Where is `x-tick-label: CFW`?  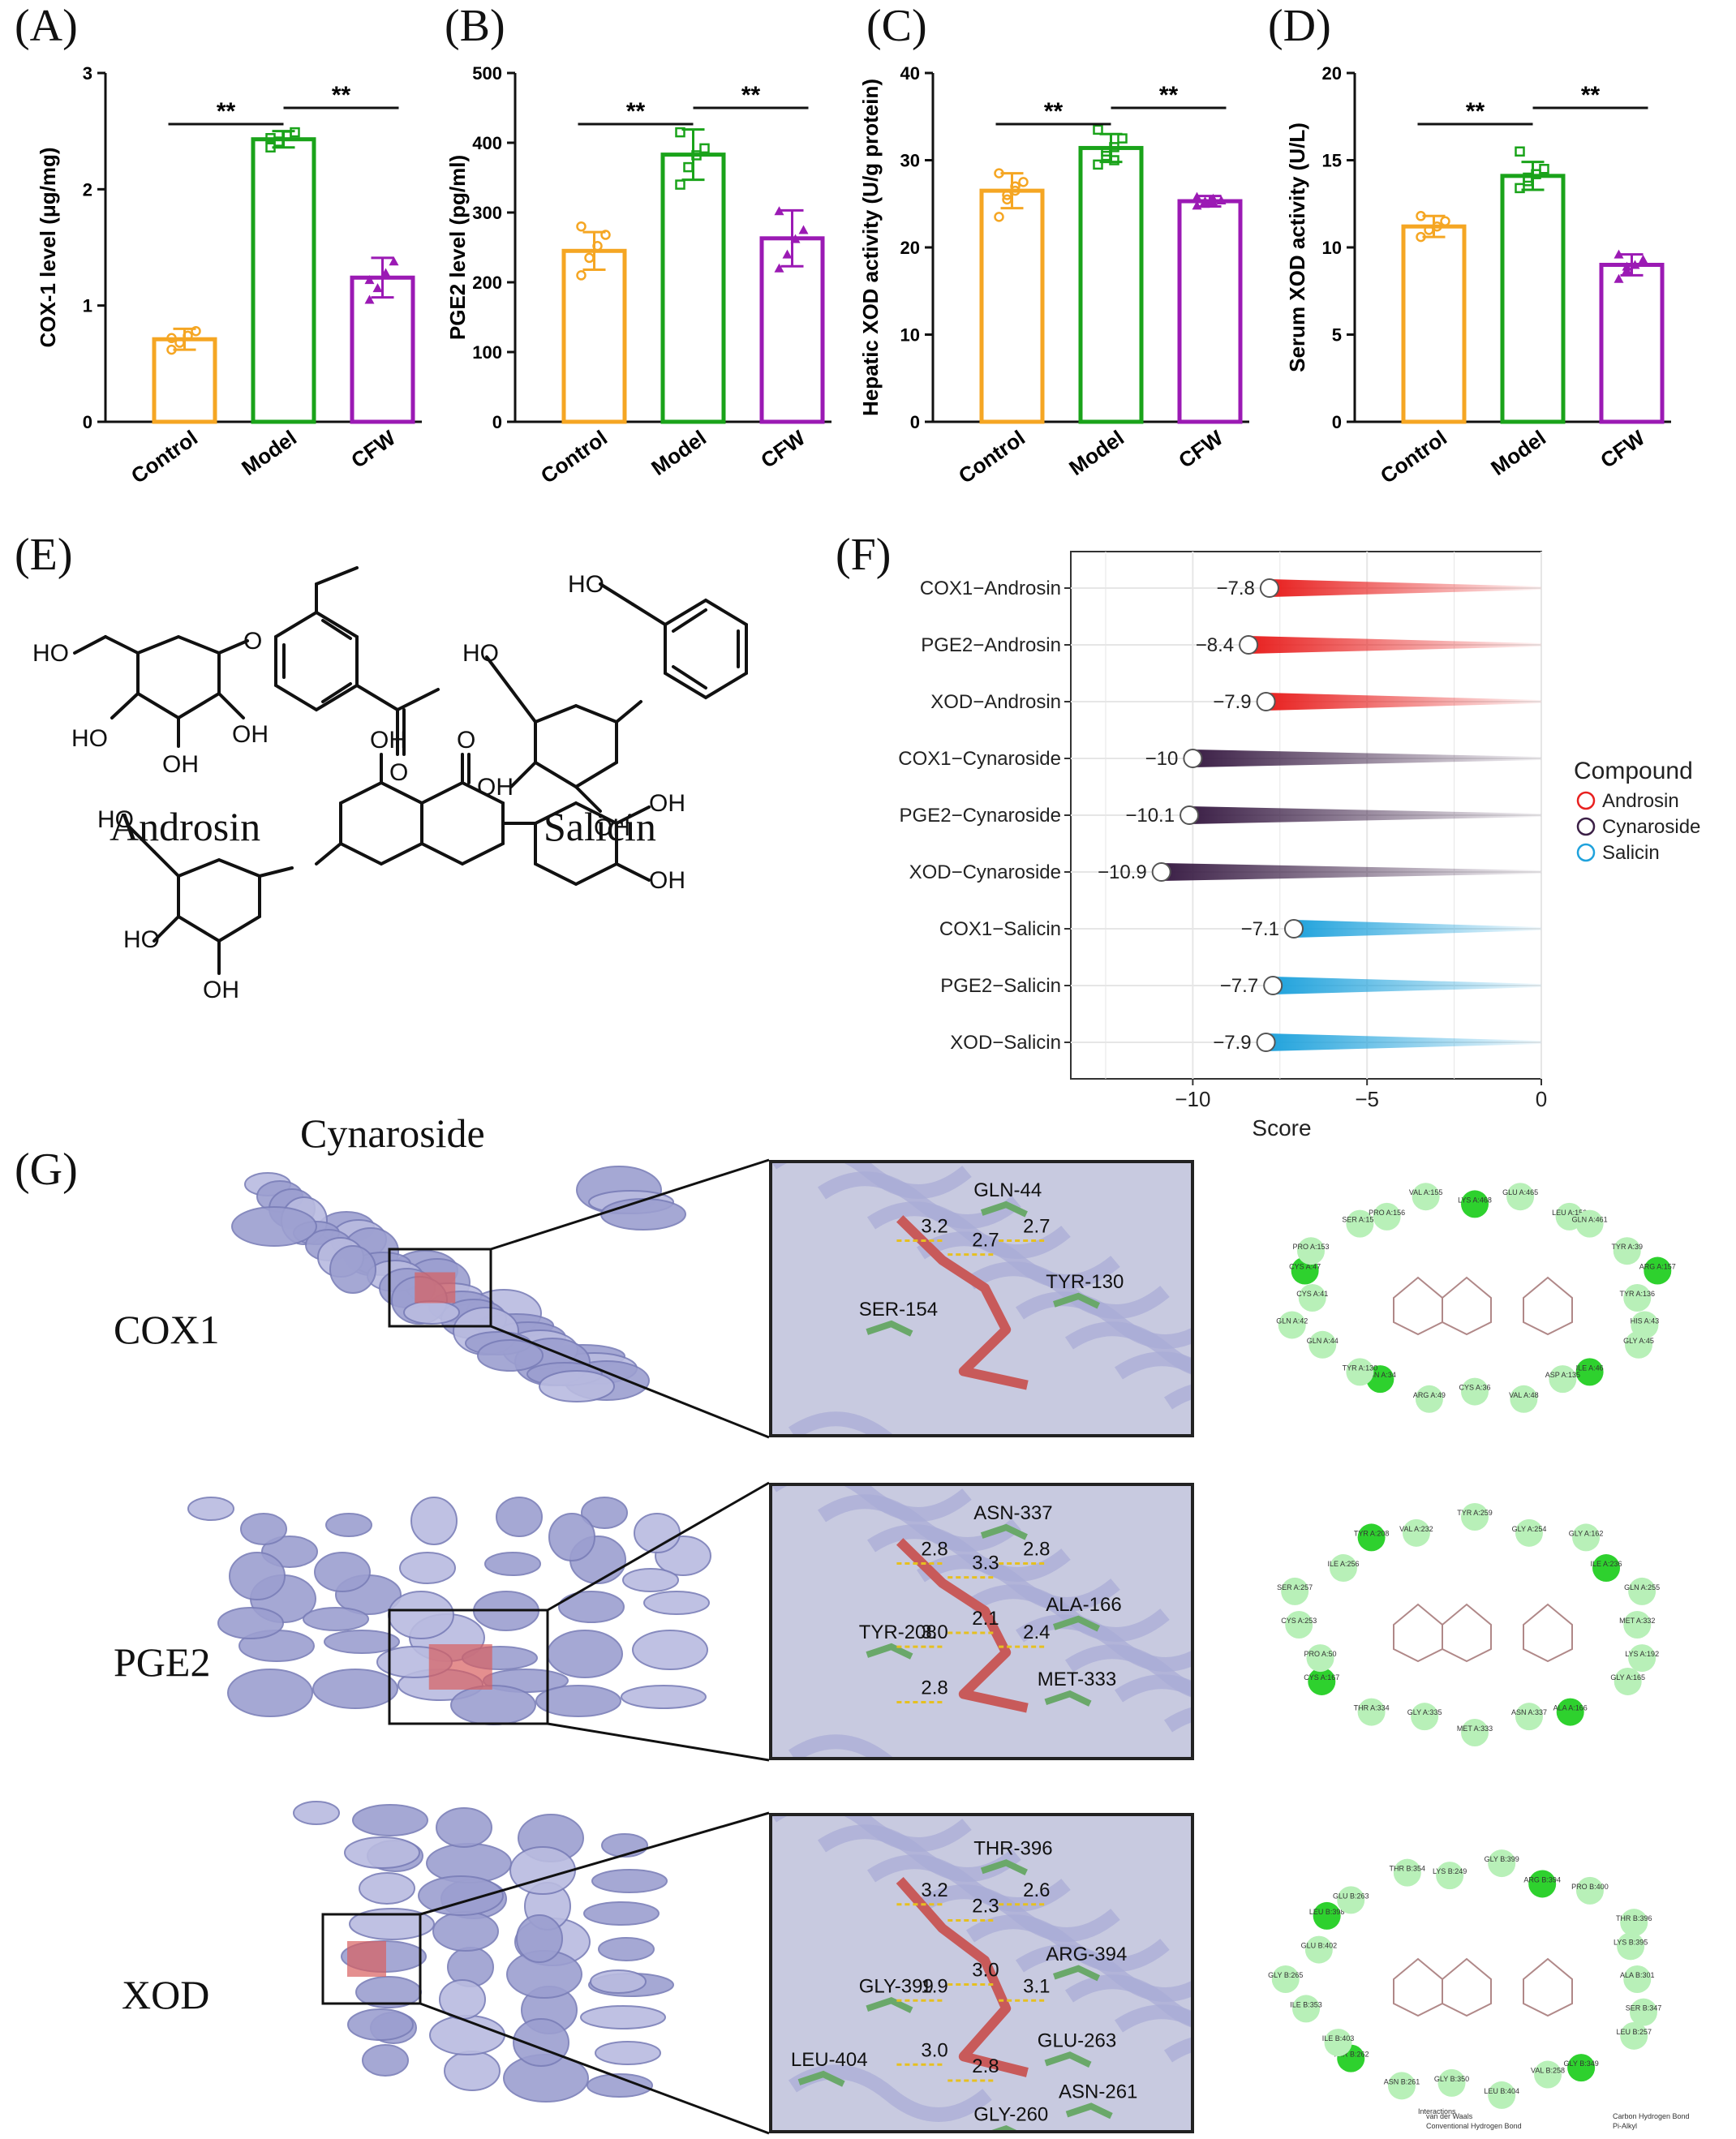
x-tick-label: CFW is located at coordinates (783, 449).